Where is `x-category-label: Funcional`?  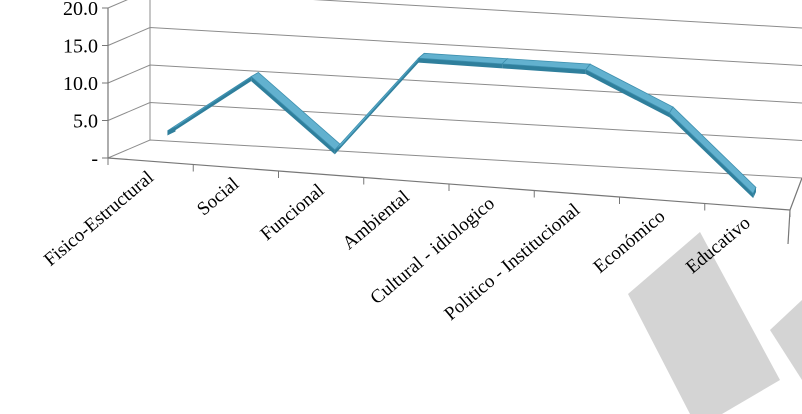
x-category-label: Funcional is located at coordinates (293, 212).